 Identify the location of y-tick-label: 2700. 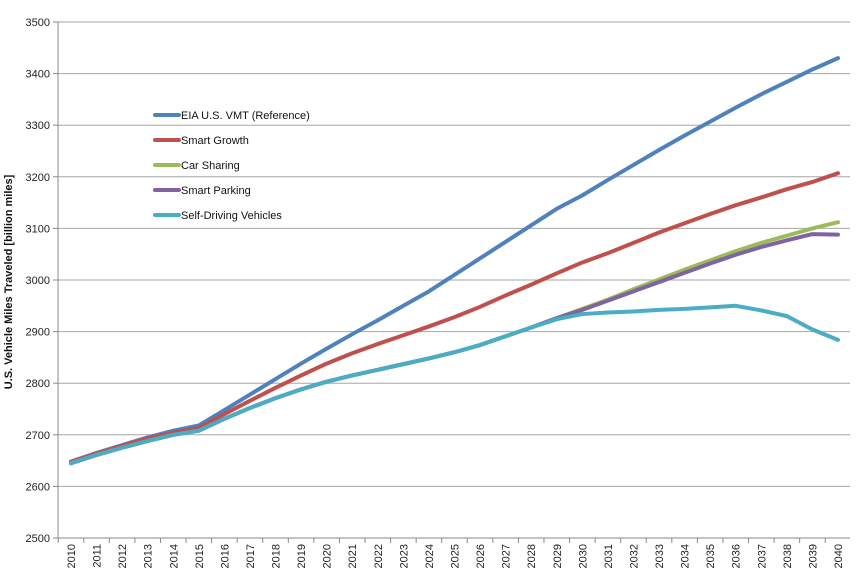
(38, 436).